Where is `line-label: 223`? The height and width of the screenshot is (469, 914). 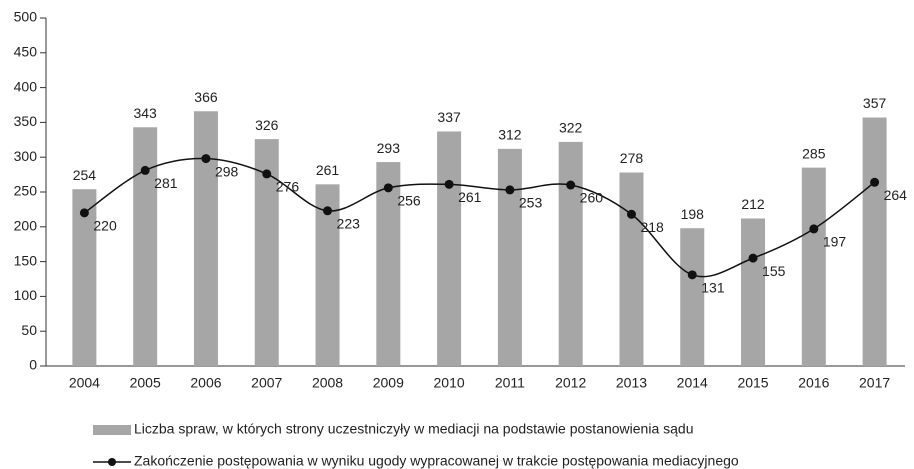
line-label: 223 is located at coordinates (349, 223).